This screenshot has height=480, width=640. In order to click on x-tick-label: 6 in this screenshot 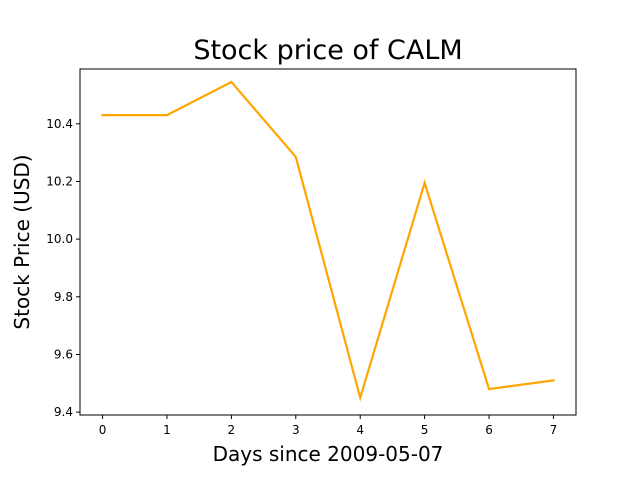, I will do `click(489, 430)`.